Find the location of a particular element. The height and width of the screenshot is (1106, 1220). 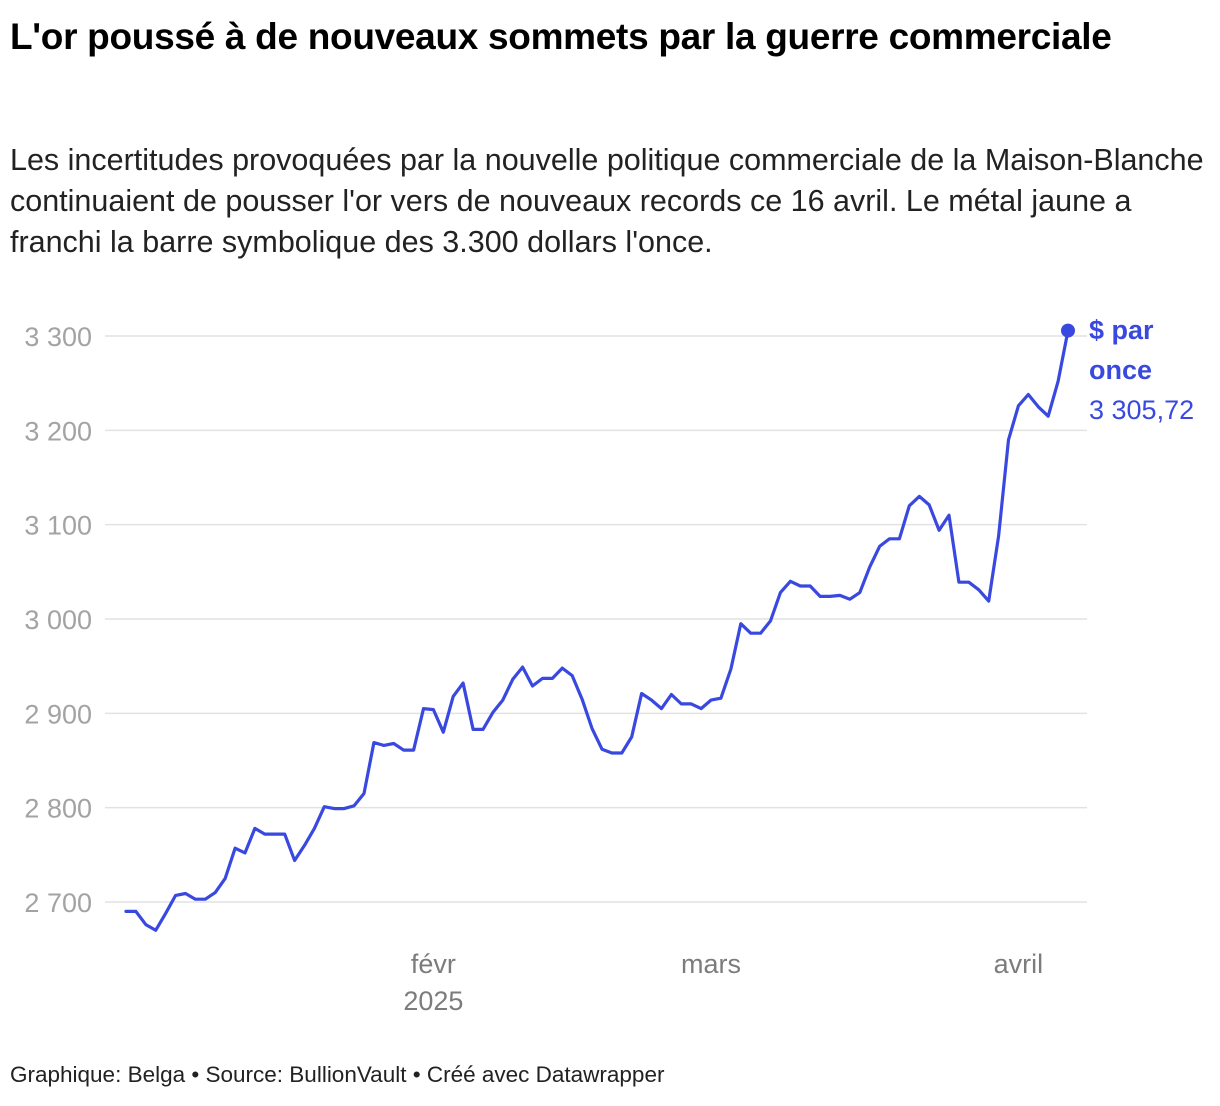

x-tick-label: févr is located at coordinates (433, 964).